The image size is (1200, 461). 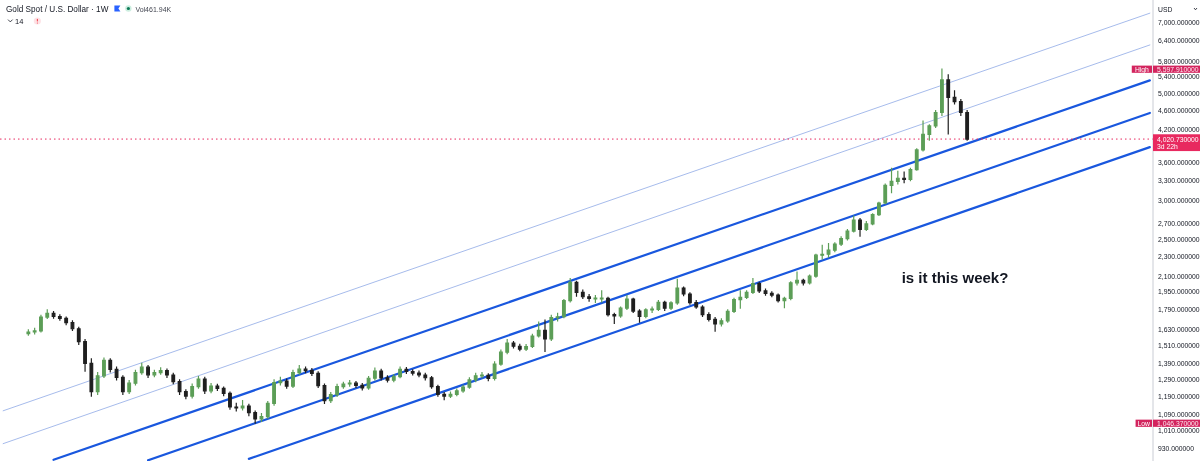 What do you see at coordinates (955, 277) in the screenshot?
I see `annotation: is it this week?` at bounding box center [955, 277].